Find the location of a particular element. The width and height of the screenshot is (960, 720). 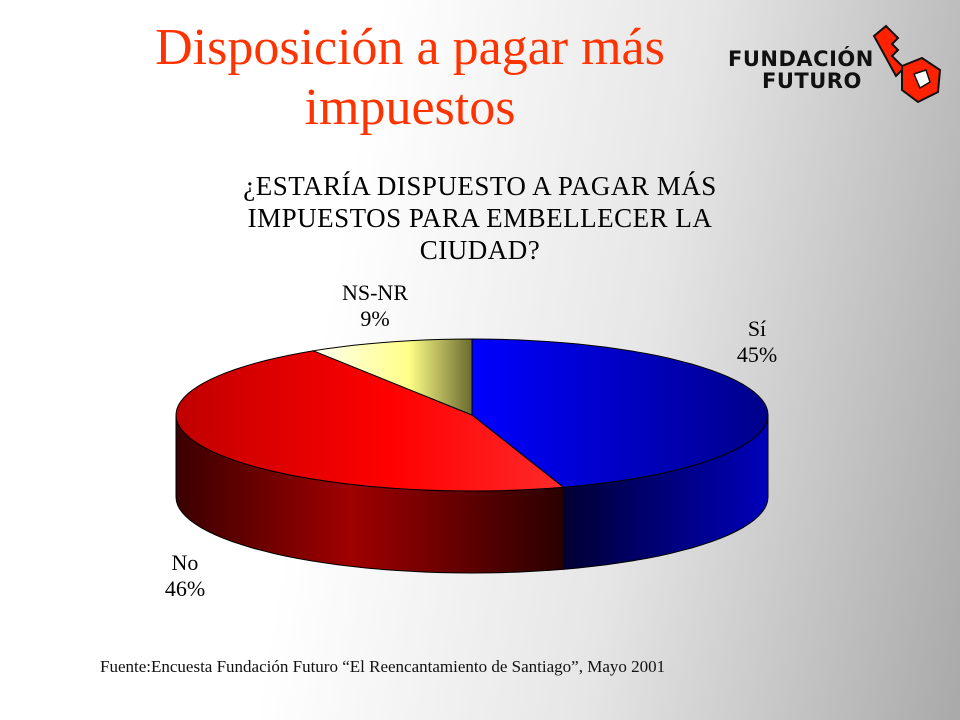

slice-label-ns-nr-value: 9% is located at coordinates (375, 318).